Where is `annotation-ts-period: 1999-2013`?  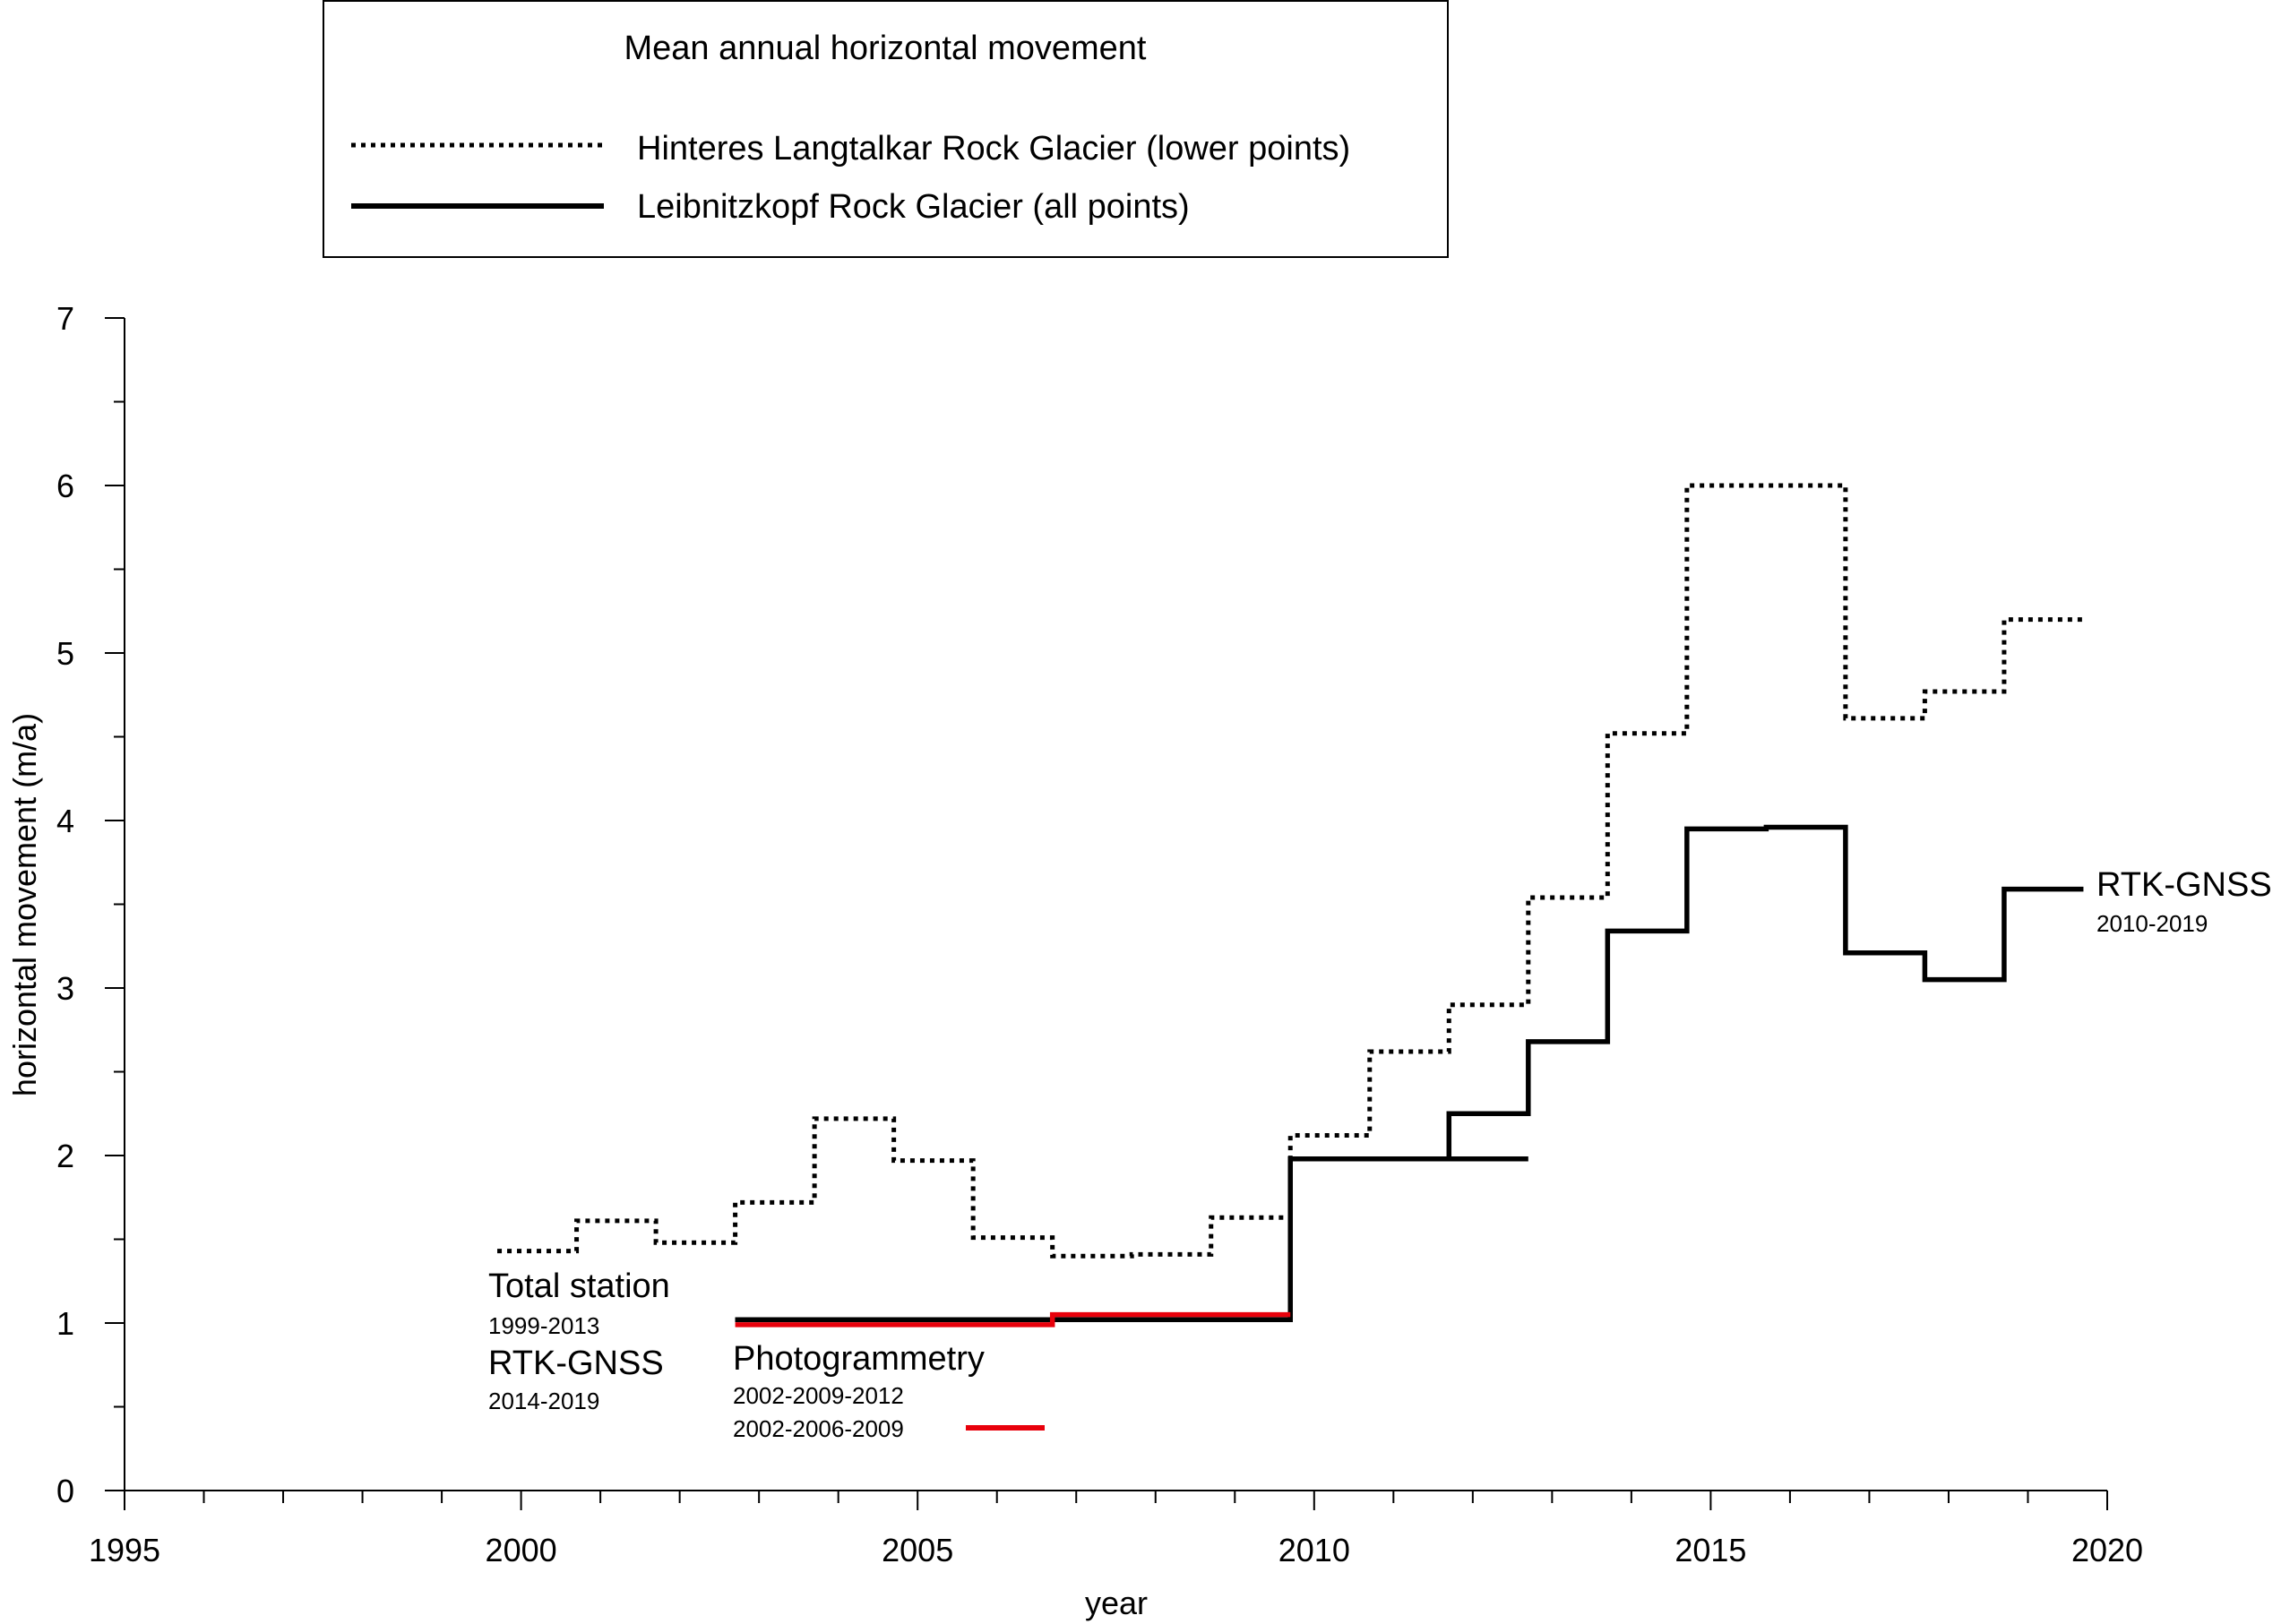
annotation-ts-period: 1999-2013 is located at coordinates (543, 1325).